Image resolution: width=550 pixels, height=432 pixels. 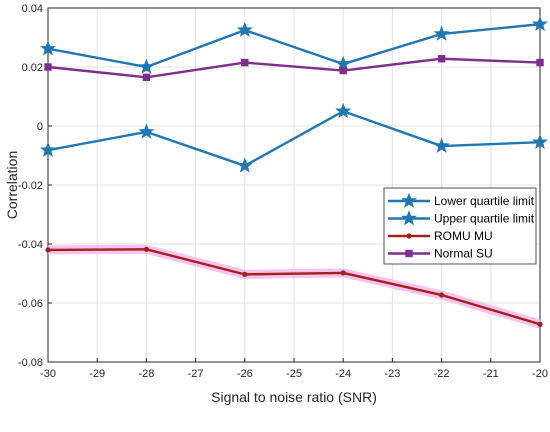 I want to click on legend-label-upper-quartile-limit: Upper quartile limit, so click(x=484, y=219).